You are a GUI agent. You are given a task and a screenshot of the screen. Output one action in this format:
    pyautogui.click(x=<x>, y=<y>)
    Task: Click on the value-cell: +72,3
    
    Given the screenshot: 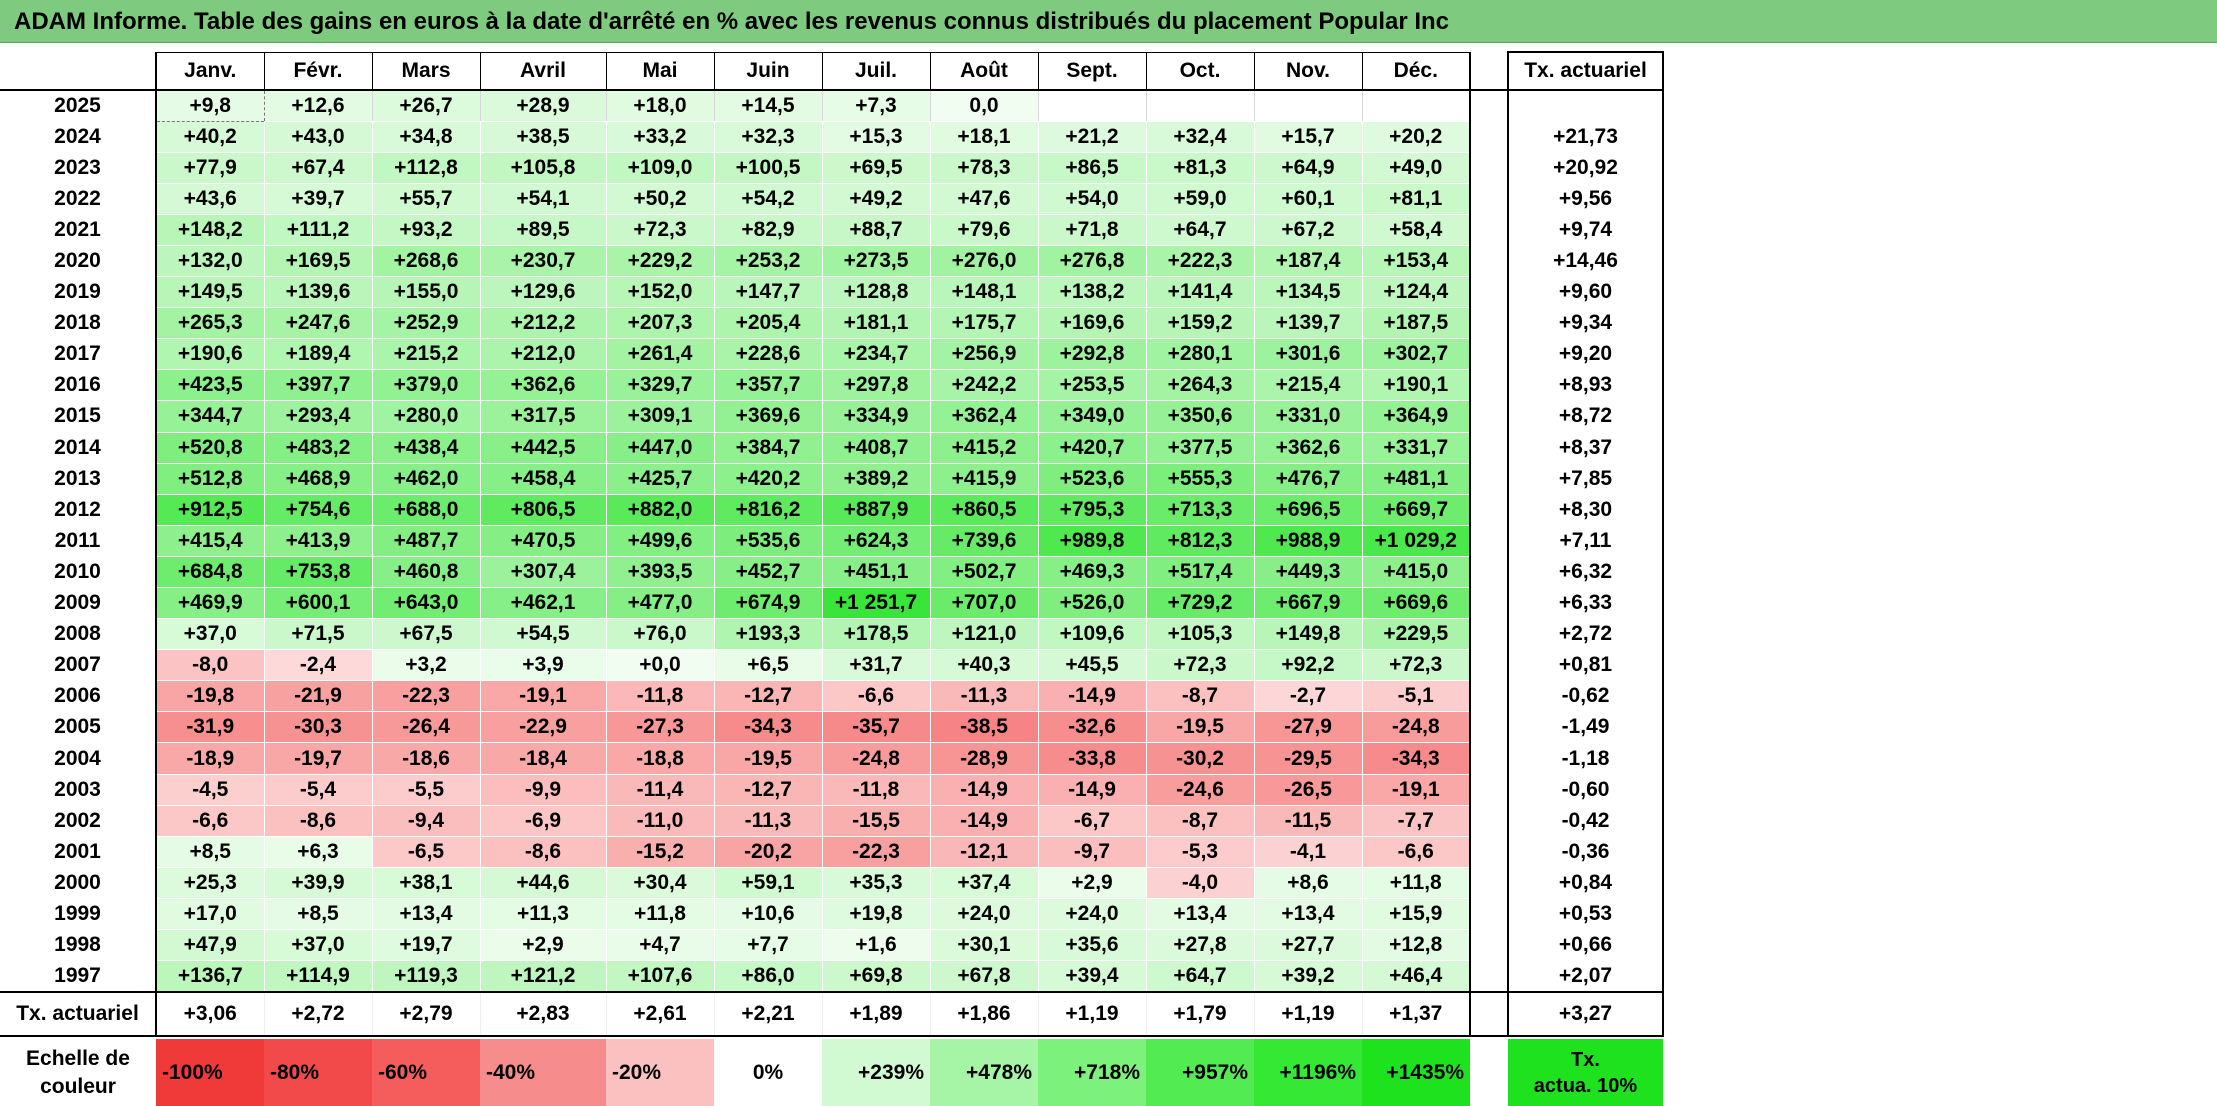 What is the action you would take?
    pyautogui.click(x=1200, y=665)
    